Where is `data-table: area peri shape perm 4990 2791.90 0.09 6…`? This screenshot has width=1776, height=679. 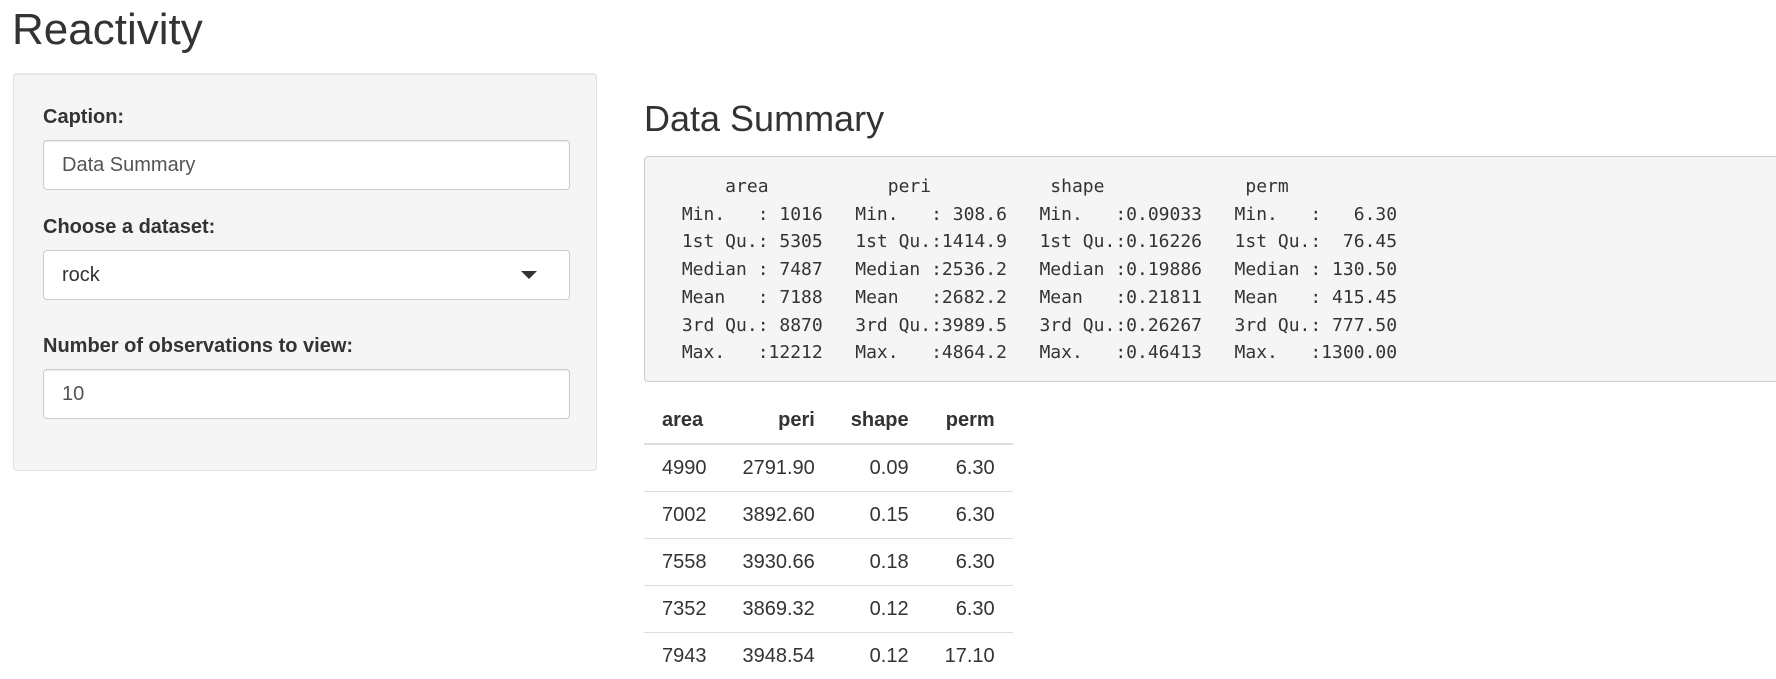 data-table: area peri shape perm 4990 2791.90 0.09 6… is located at coordinates (828, 538).